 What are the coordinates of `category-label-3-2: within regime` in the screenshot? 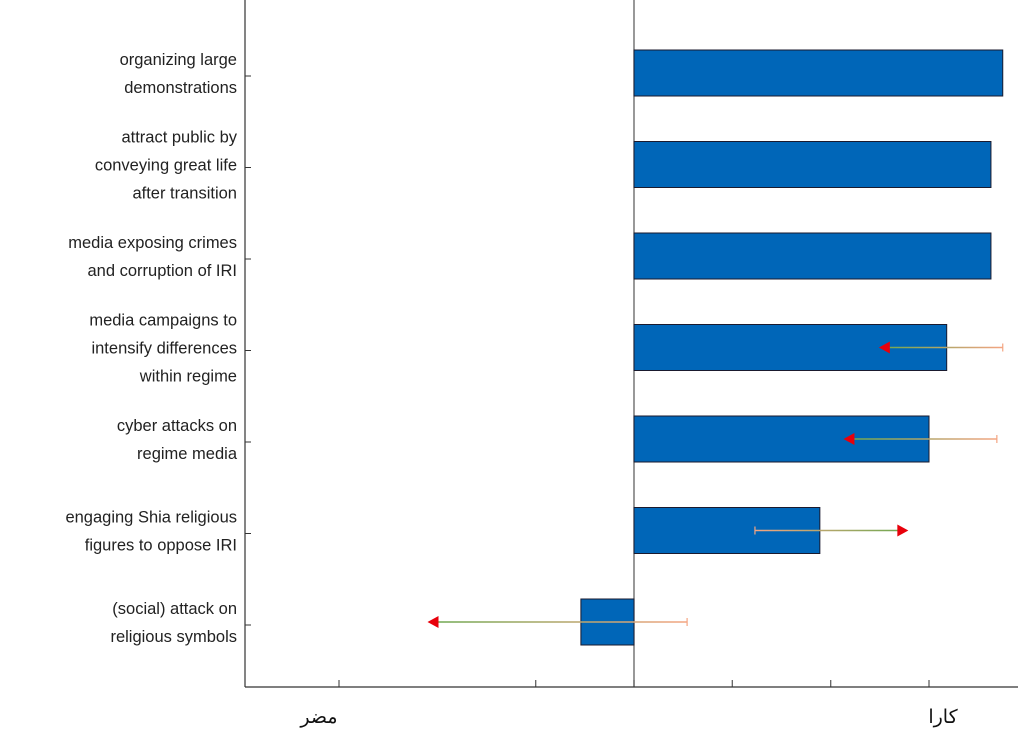 It's located at (188, 377).